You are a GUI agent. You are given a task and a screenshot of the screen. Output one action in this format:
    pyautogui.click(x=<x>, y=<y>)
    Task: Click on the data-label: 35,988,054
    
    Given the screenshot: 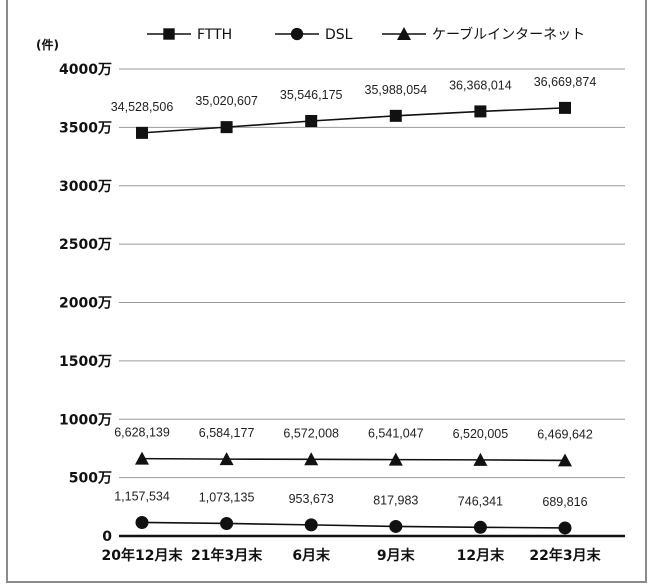 What is the action you would take?
    pyautogui.click(x=396, y=90)
    